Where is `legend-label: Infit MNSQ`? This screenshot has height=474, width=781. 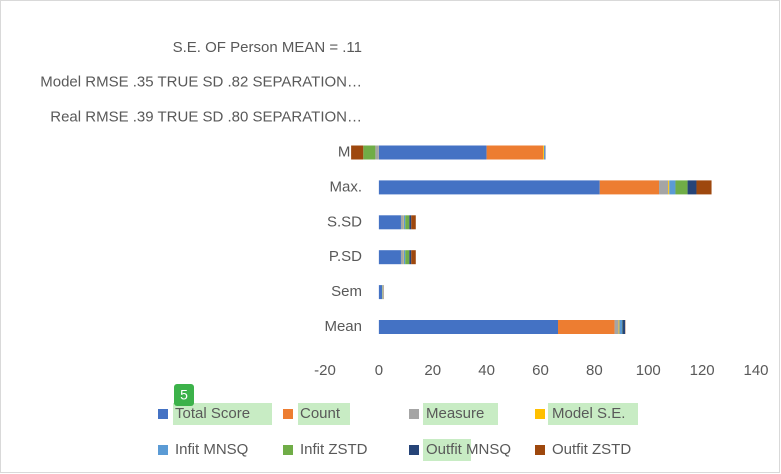 legend-label: Infit MNSQ is located at coordinates (211, 449).